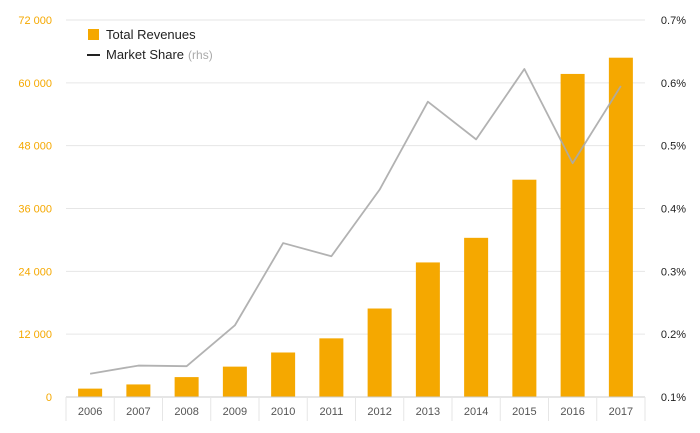 The height and width of the screenshot is (433, 700). Describe the element at coordinates (621, 412) in the screenshot. I see `x-tick-label: 2017` at that location.